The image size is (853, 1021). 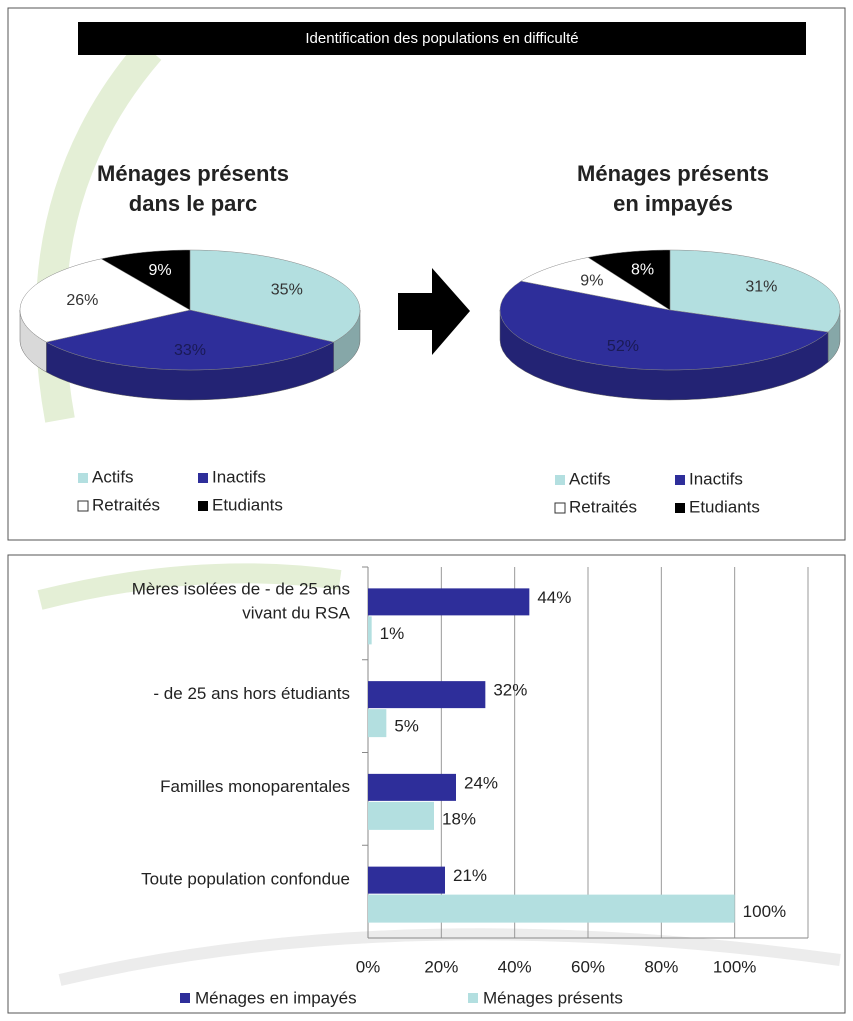 What do you see at coordinates (368, 966) in the screenshot?
I see `x-tick-label: 0%` at bounding box center [368, 966].